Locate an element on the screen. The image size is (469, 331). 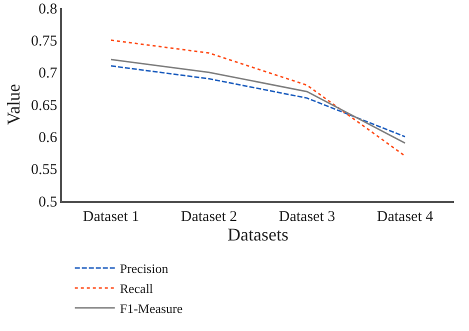
x-tick-label: Dataset 3 is located at coordinates (307, 216).